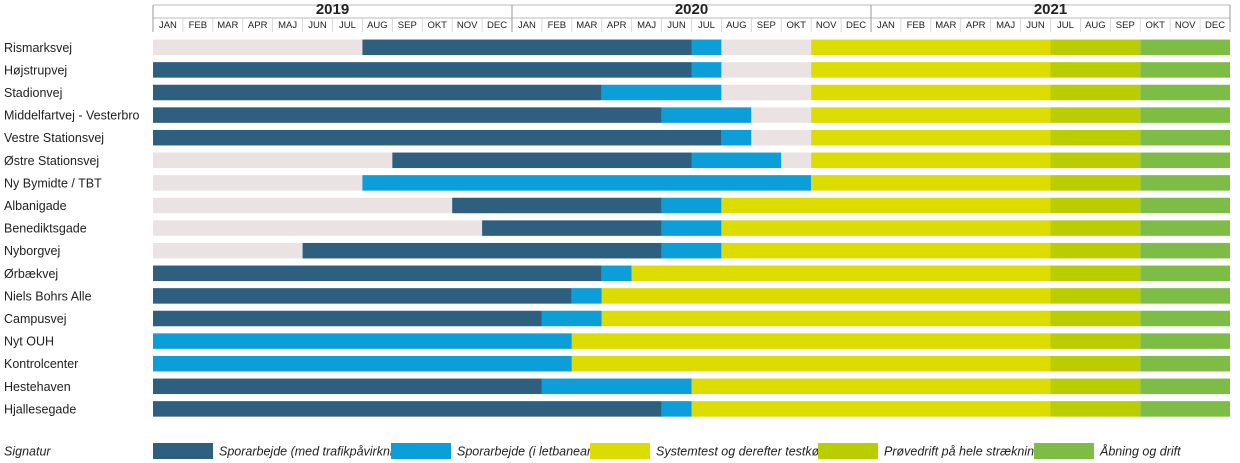 Image resolution: width=1240 pixels, height=463 pixels. I want to click on row-label: Niels Bohrs Alle, so click(48, 296).